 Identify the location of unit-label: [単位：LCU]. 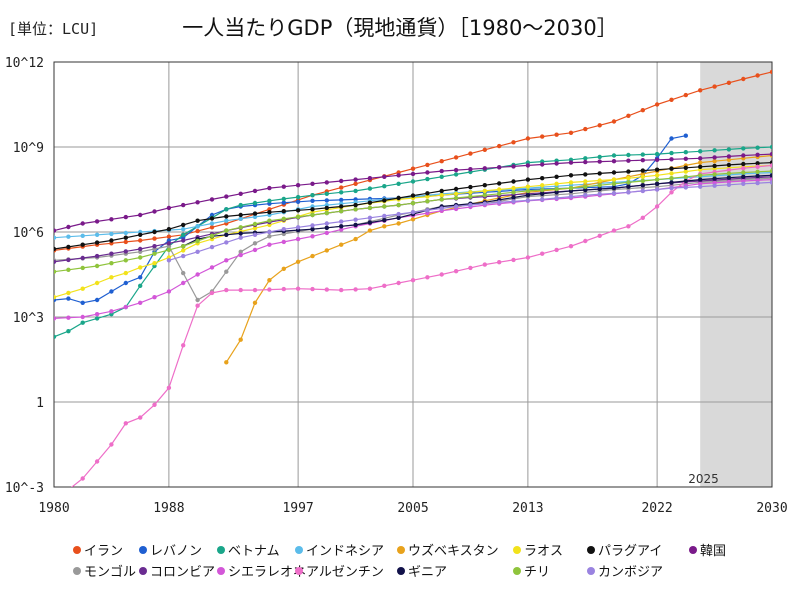
(53, 29).